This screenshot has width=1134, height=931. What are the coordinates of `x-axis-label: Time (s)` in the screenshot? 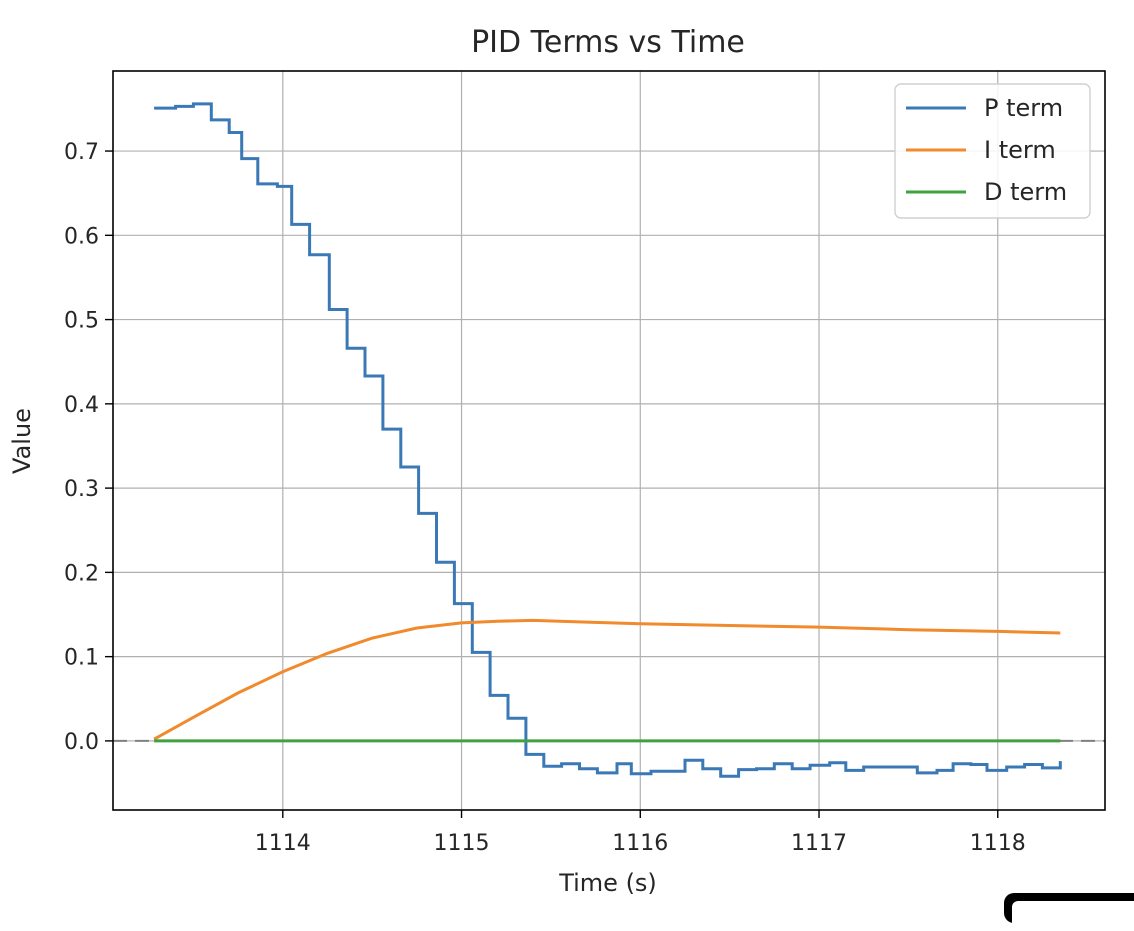 It's located at (607, 883).